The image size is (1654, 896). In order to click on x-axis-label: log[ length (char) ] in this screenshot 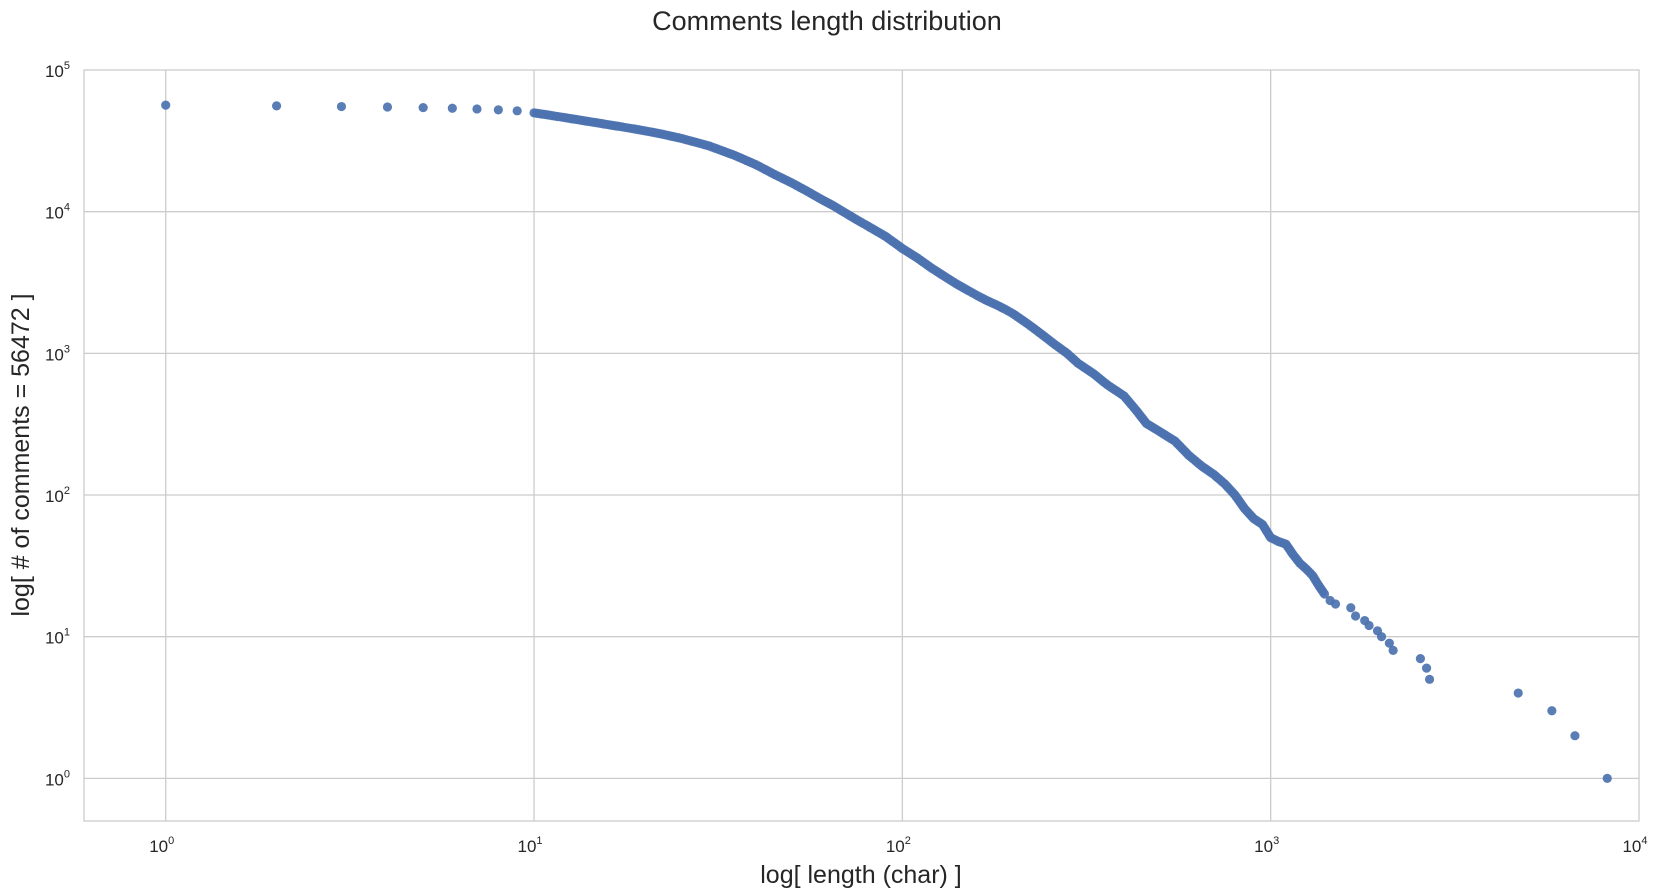, I will do `click(861, 875)`.